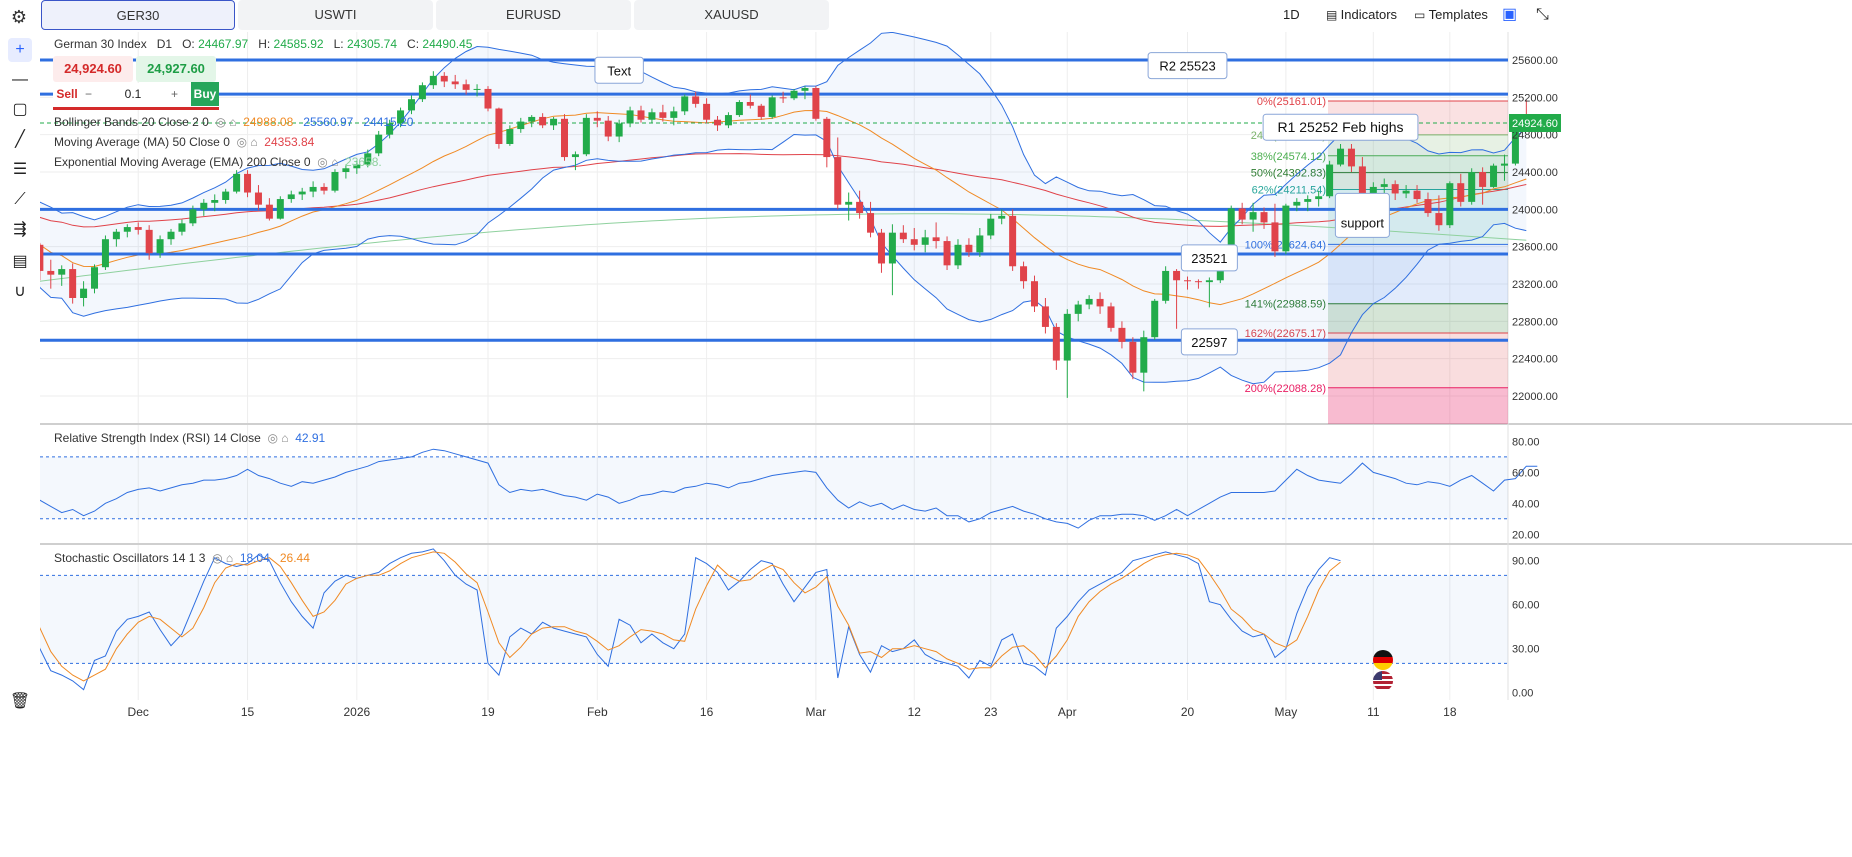 This screenshot has width=1852, height=857. Describe the element at coordinates (1361, 15) in the screenshot. I see `indicators-button: ▤ Indicators` at that location.